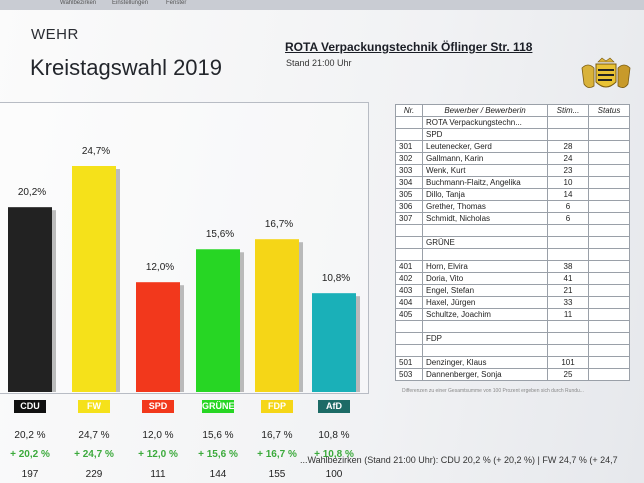 The image size is (644, 483). Describe the element at coordinates (158, 337) in the screenshot. I see `bar-spd` at that location.